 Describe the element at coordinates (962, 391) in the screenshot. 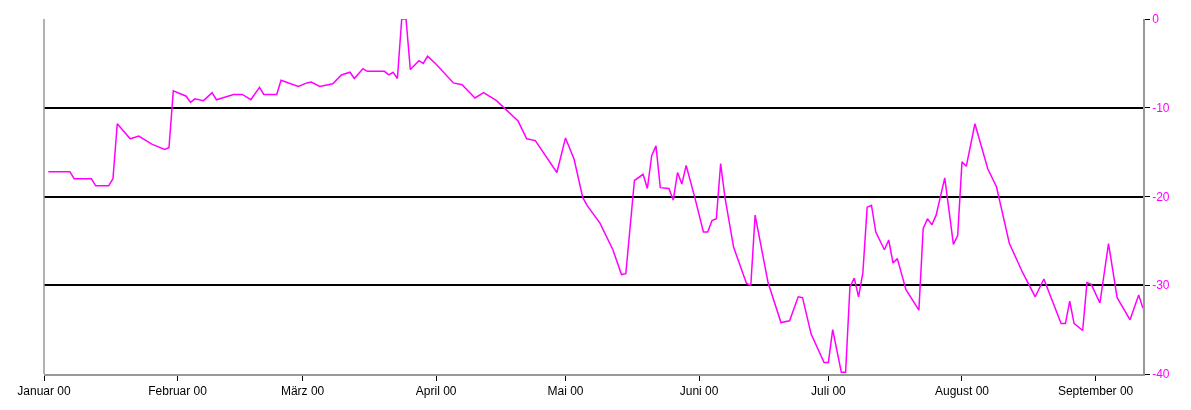

I see `x-tick-label: August 00` at that location.